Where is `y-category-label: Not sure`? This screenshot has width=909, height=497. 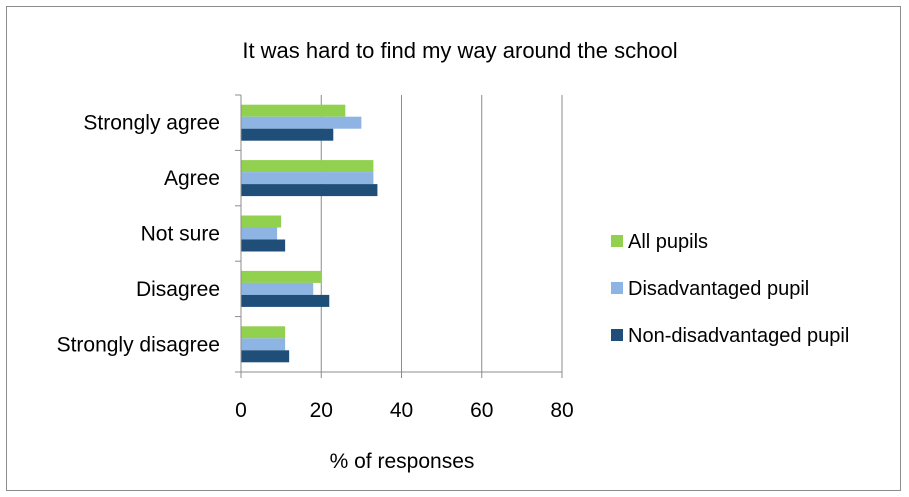 y-category-label: Not sure is located at coordinates (180, 234).